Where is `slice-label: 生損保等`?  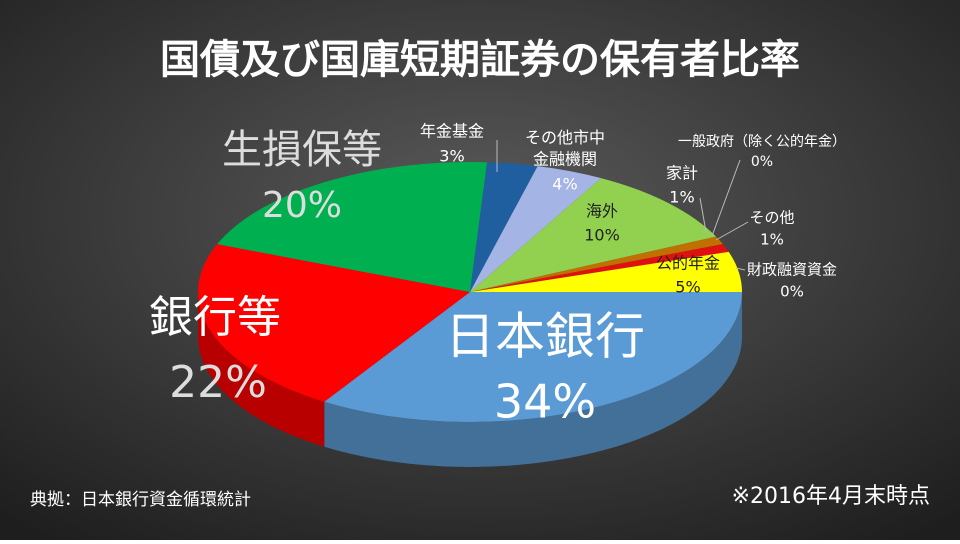
slice-label: 生損保等 is located at coordinates (302, 150).